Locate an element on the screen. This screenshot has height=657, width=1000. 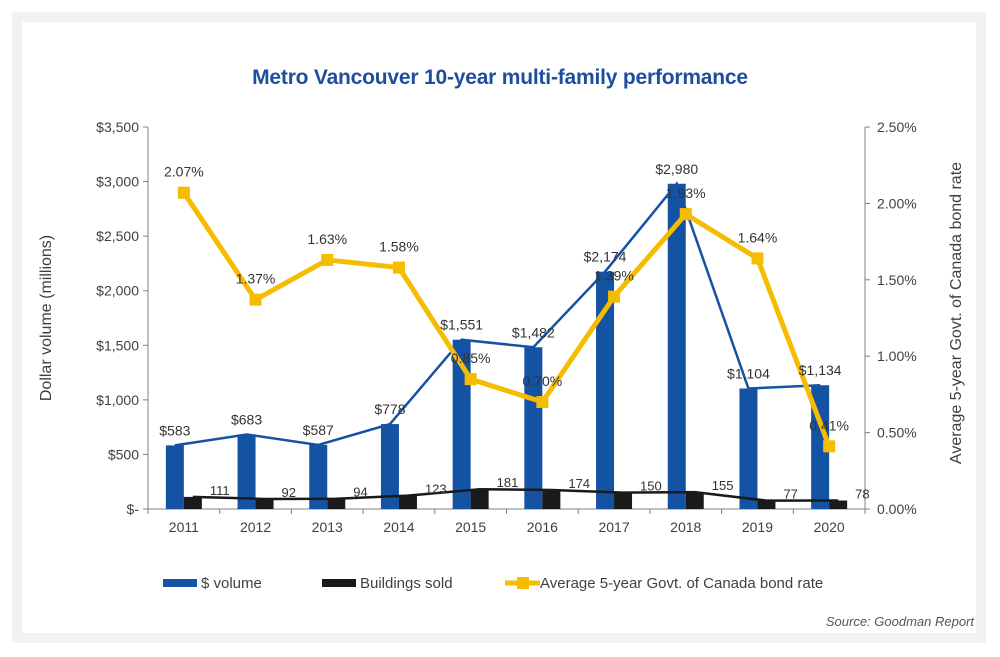
bond-rate-data-label: 1.58% is located at coordinates (399, 247).